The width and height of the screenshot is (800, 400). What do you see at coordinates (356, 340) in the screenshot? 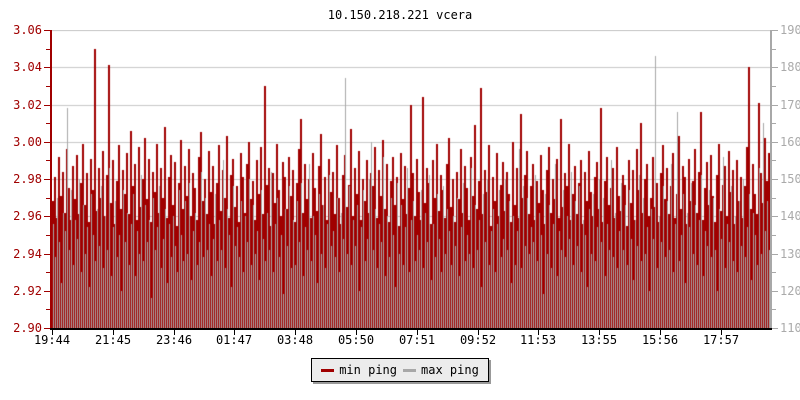
I see `x-axis-label: 05:50` at bounding box center [356, 340].